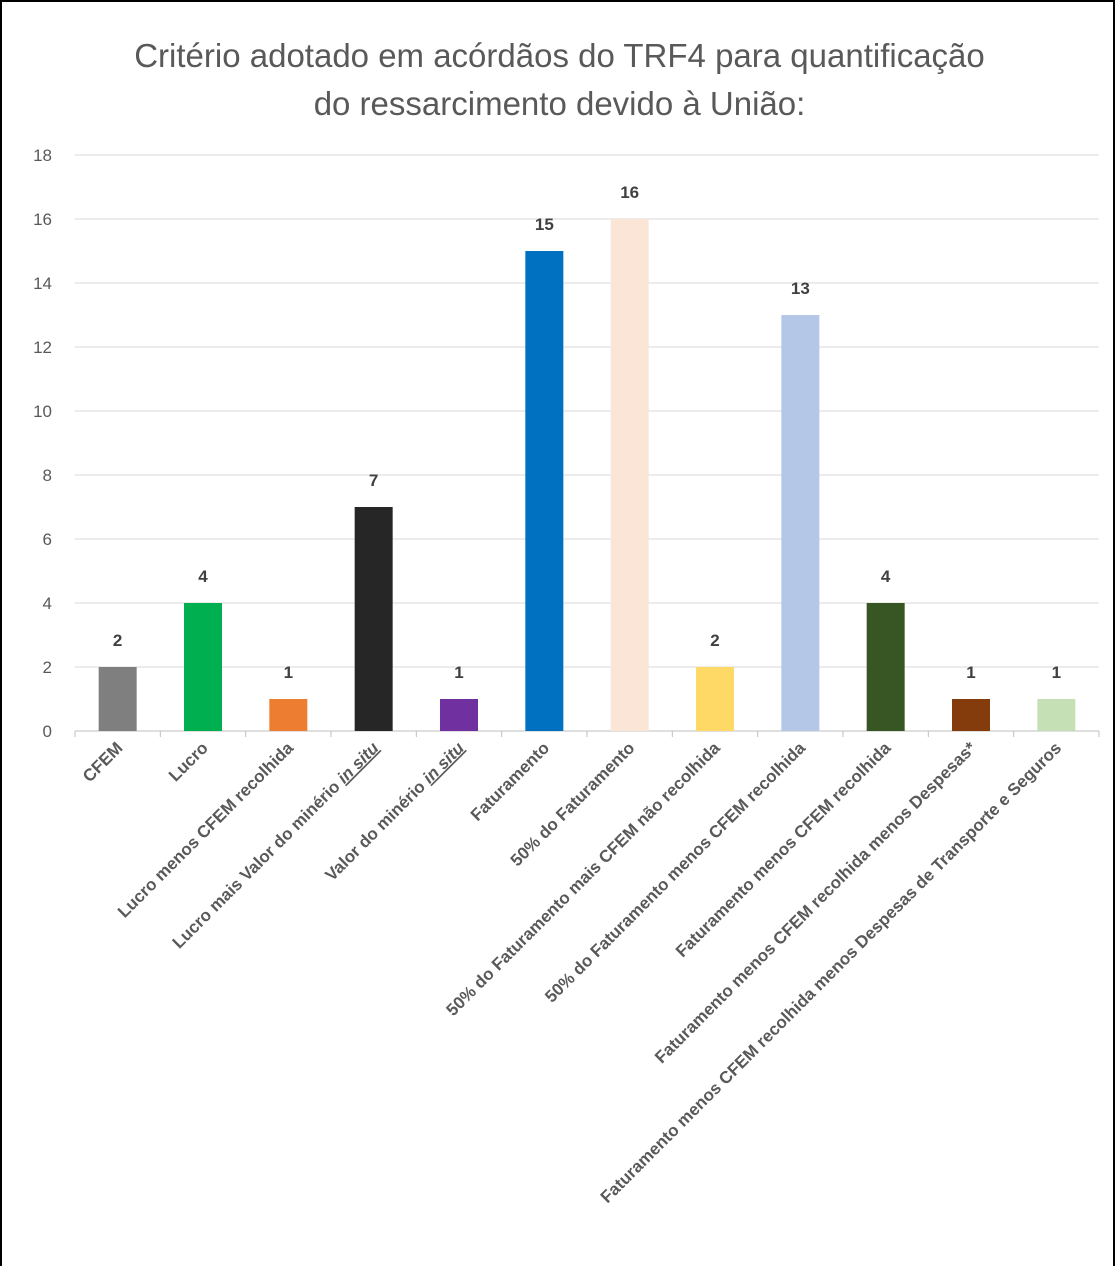 This screenshot has width=1115, height=1268. What do you see at coordinates (42, 155) in the screenshot?
I see `y-tick-label: 18` at bounding box center [42, 155].